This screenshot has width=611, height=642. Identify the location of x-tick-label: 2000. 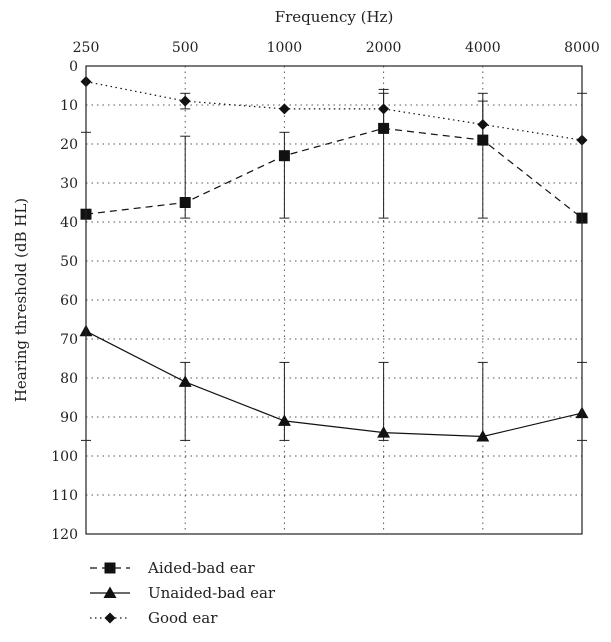
(384, 48).